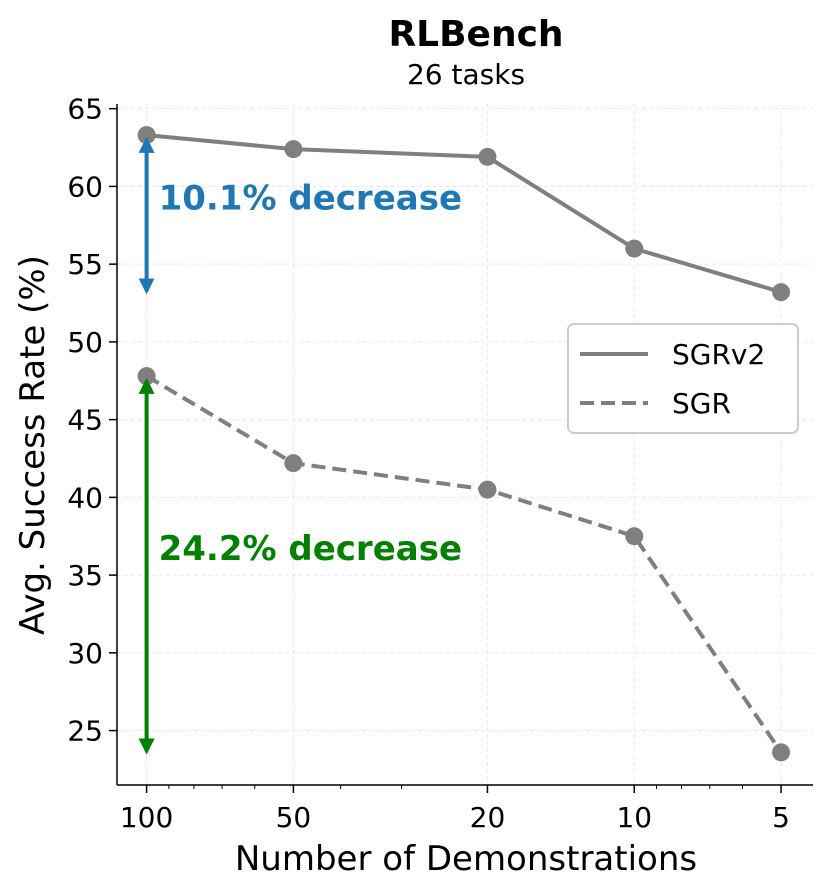 This screenshot has width=830, height=892. What do you see at coordinates (466, 74) in the screenshot?
I see `chart-subtitle: 26 tasks` at bounding box center [466, 74].